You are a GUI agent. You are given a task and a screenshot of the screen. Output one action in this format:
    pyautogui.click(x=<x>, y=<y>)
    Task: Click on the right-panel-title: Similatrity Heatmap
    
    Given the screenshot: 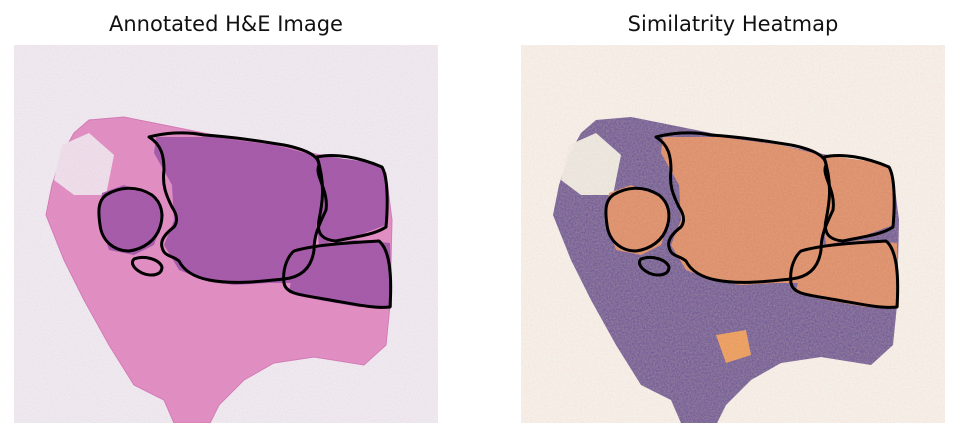 What is the action you would take?
    pyautogui.click(x=733, y=24)
    